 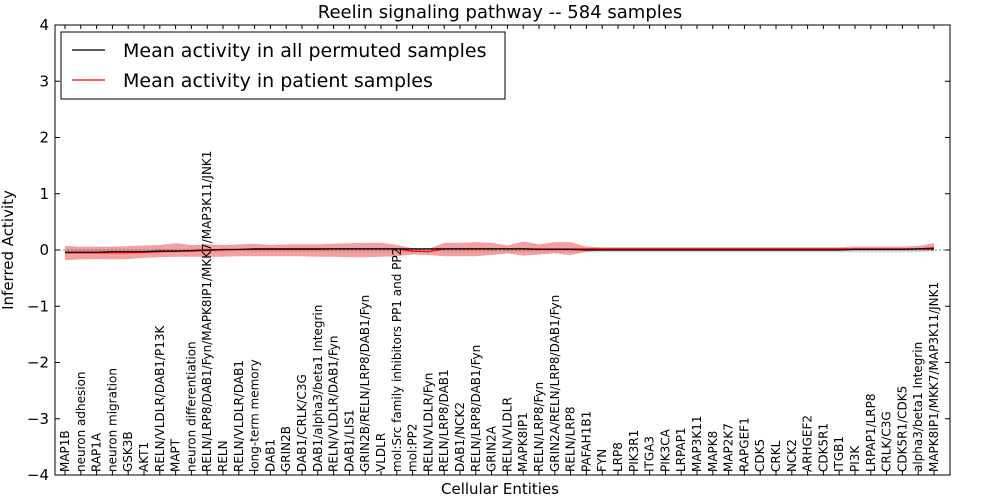 What do you see at coordinates (918, 407) in the screenshot?
I see `x-tick-label: alpha3/beta1 Integrin` at bounding box center [918, 407].